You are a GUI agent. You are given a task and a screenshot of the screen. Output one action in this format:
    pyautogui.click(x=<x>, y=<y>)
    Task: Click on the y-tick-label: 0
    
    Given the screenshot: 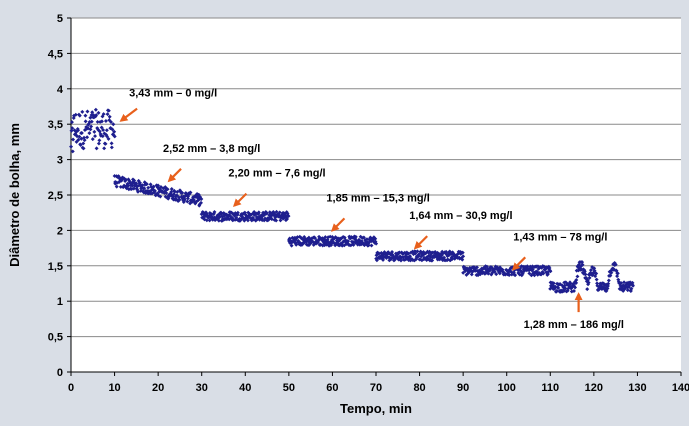 What is the action you would take?
    pyautogui.click(x=60, y=373)
    